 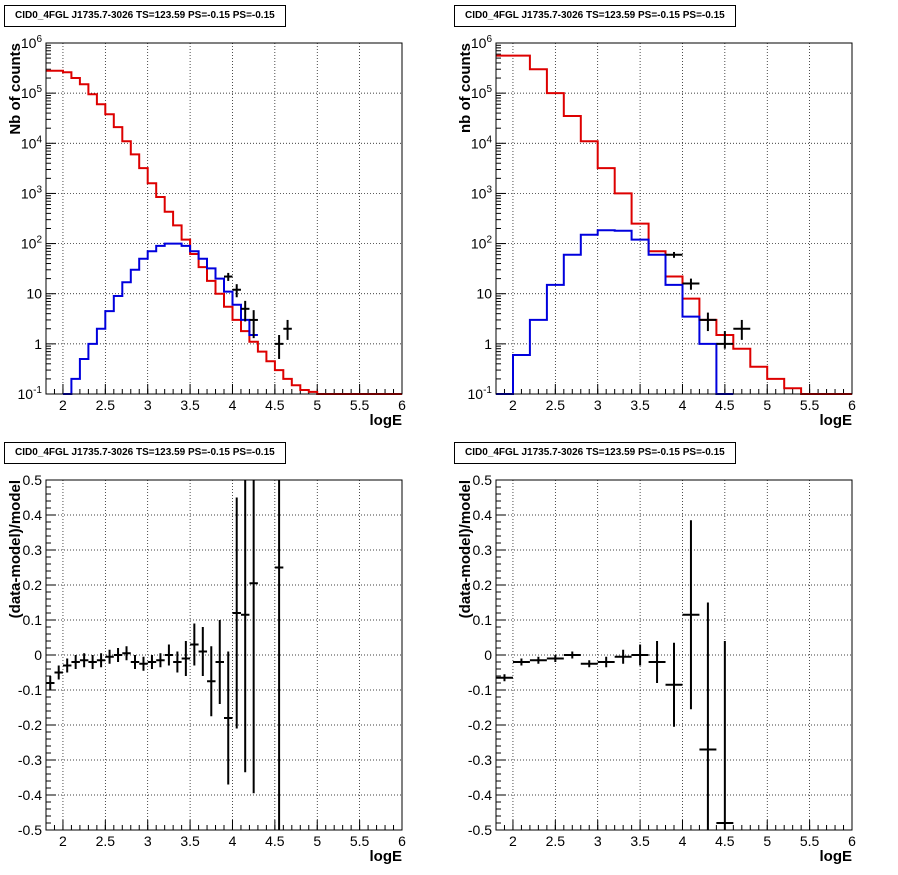 What do you see at coordinates (598, 405) in the screenshot?
I see `x-tick-label: 3` at bounding box center [598, 405].